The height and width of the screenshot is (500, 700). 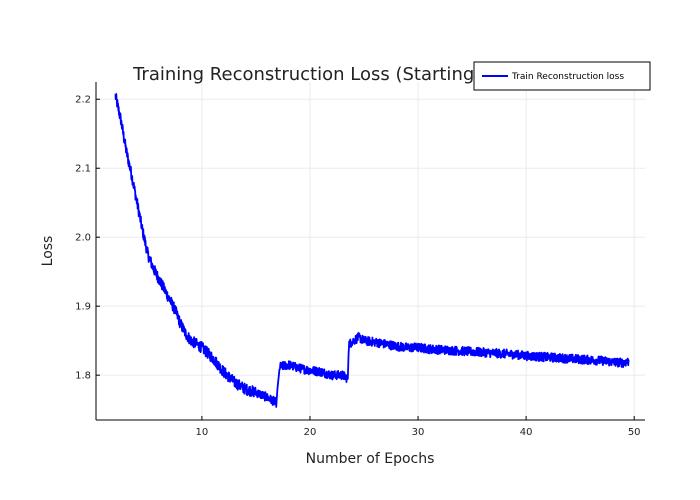 I want to click on x-tick-label: 40, so click(x=526, y=432).